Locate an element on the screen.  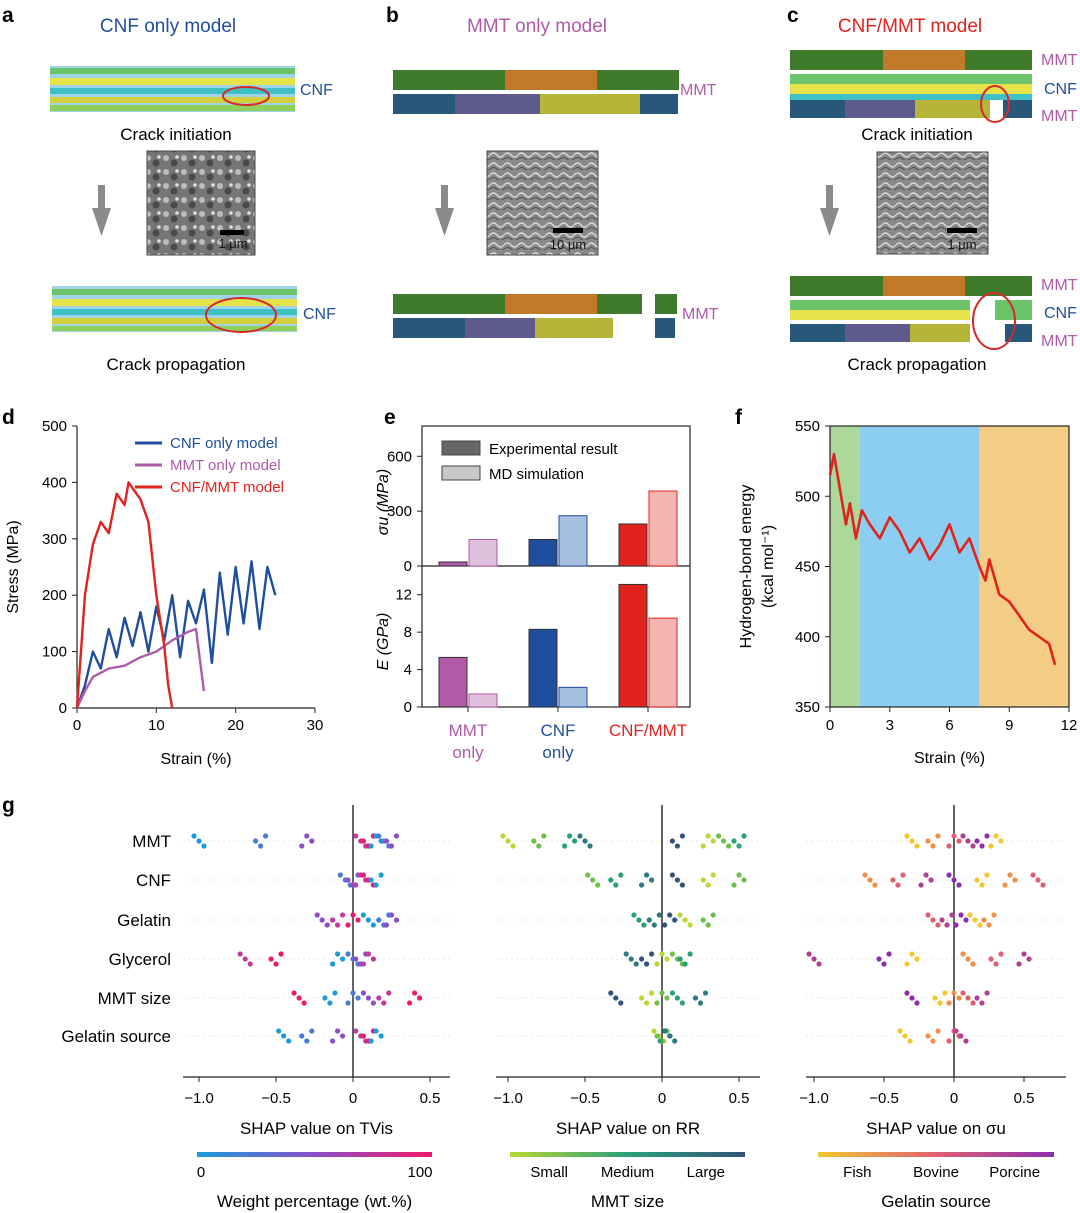
feature-label: Glycerol is located at coordinates (140, 959).